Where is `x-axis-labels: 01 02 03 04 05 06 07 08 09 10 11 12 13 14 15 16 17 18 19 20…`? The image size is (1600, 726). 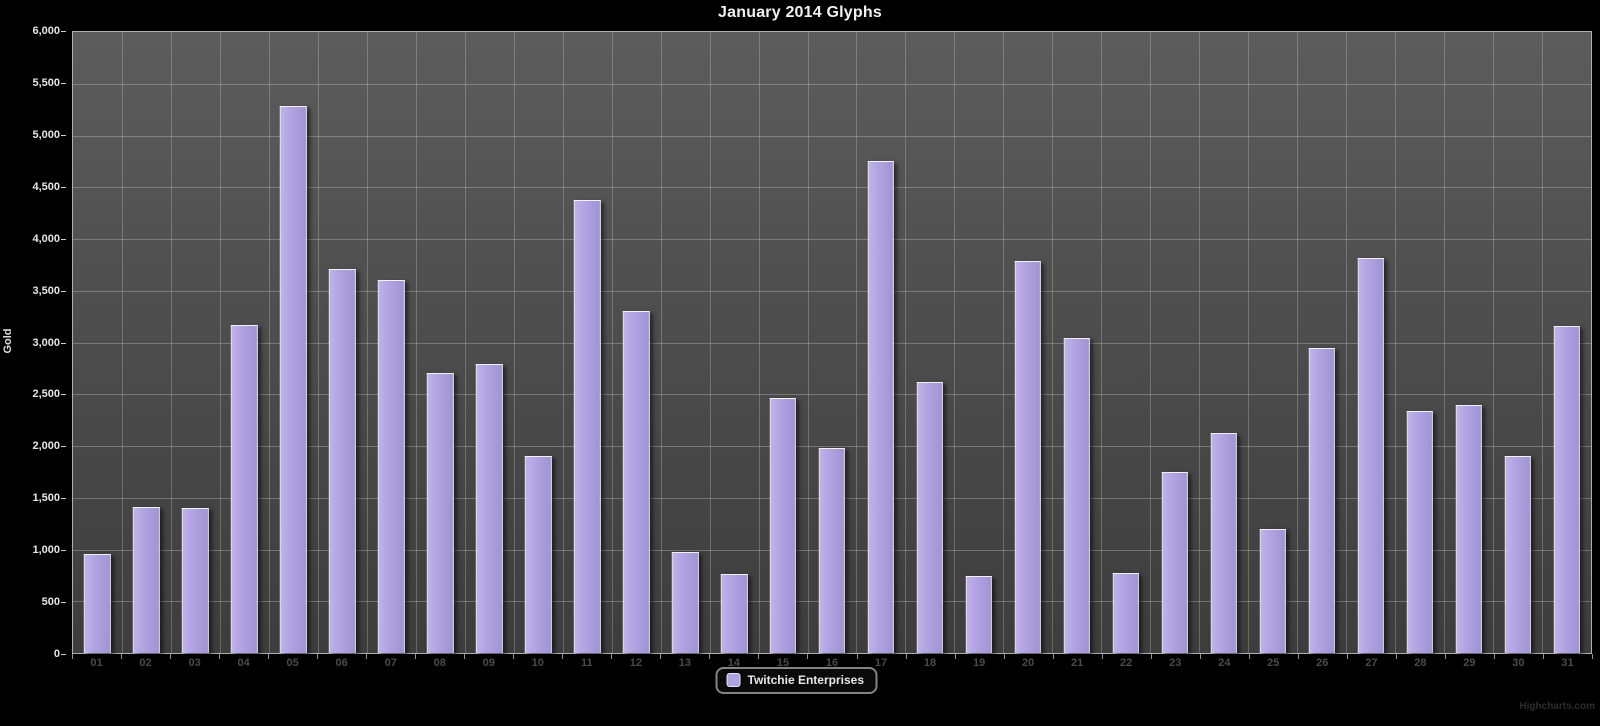 x-axis-labels: 01 02 03 04 05 06 07 08 09 10 11 12 13 14 15 16 17 18 19 20… is located at coordinates (832, 665).